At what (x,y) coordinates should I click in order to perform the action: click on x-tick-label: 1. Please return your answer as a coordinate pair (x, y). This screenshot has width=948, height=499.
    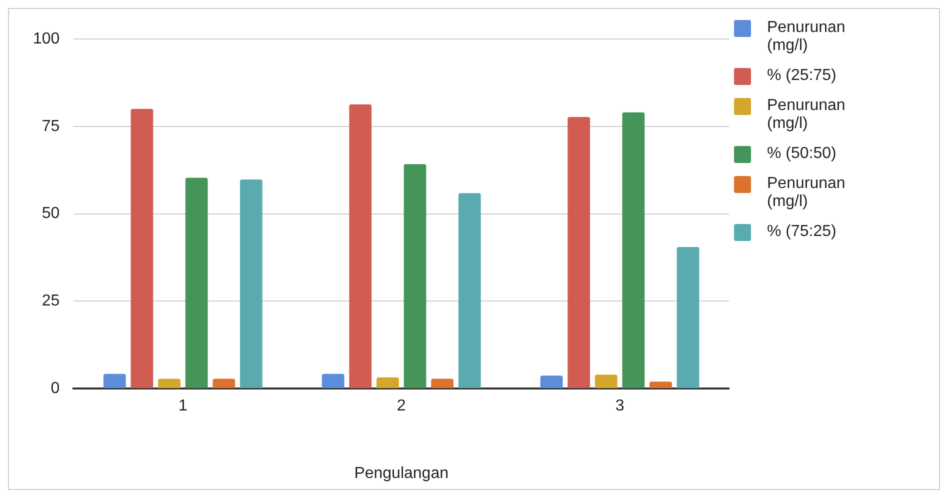
    Looking at the image, I should click on (183, 406).